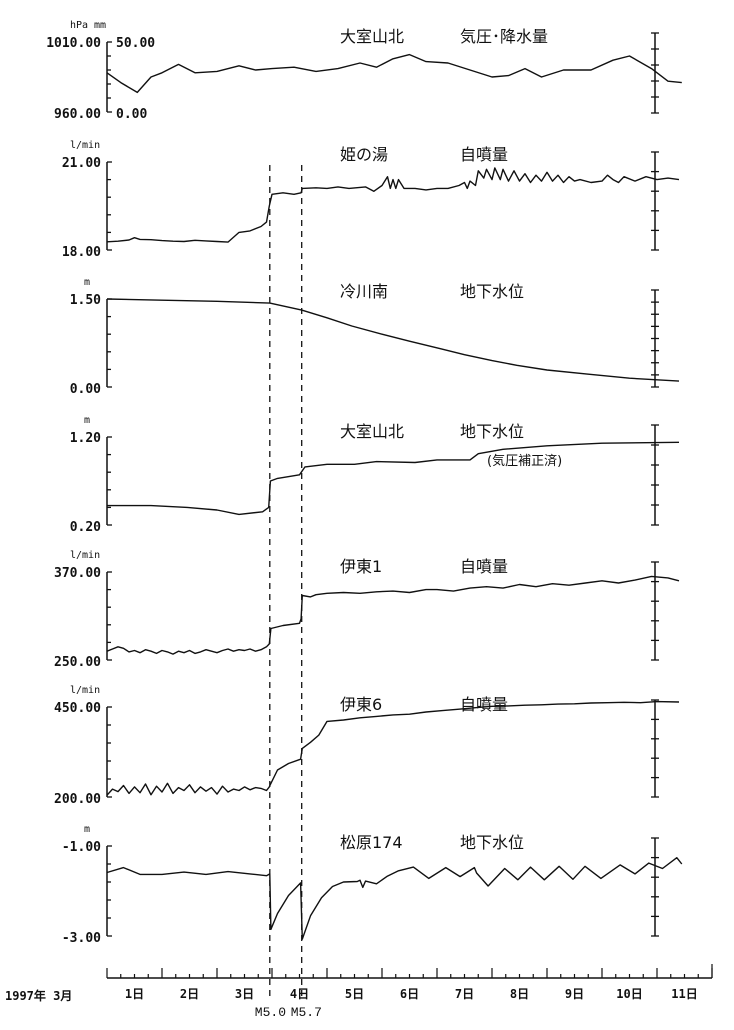 This screenshot has width=734, height=1030. I want to click on panel-himenoyu-flow: l/min 21.00 18.00 姫の湯 自噴量, so click(371, 200).